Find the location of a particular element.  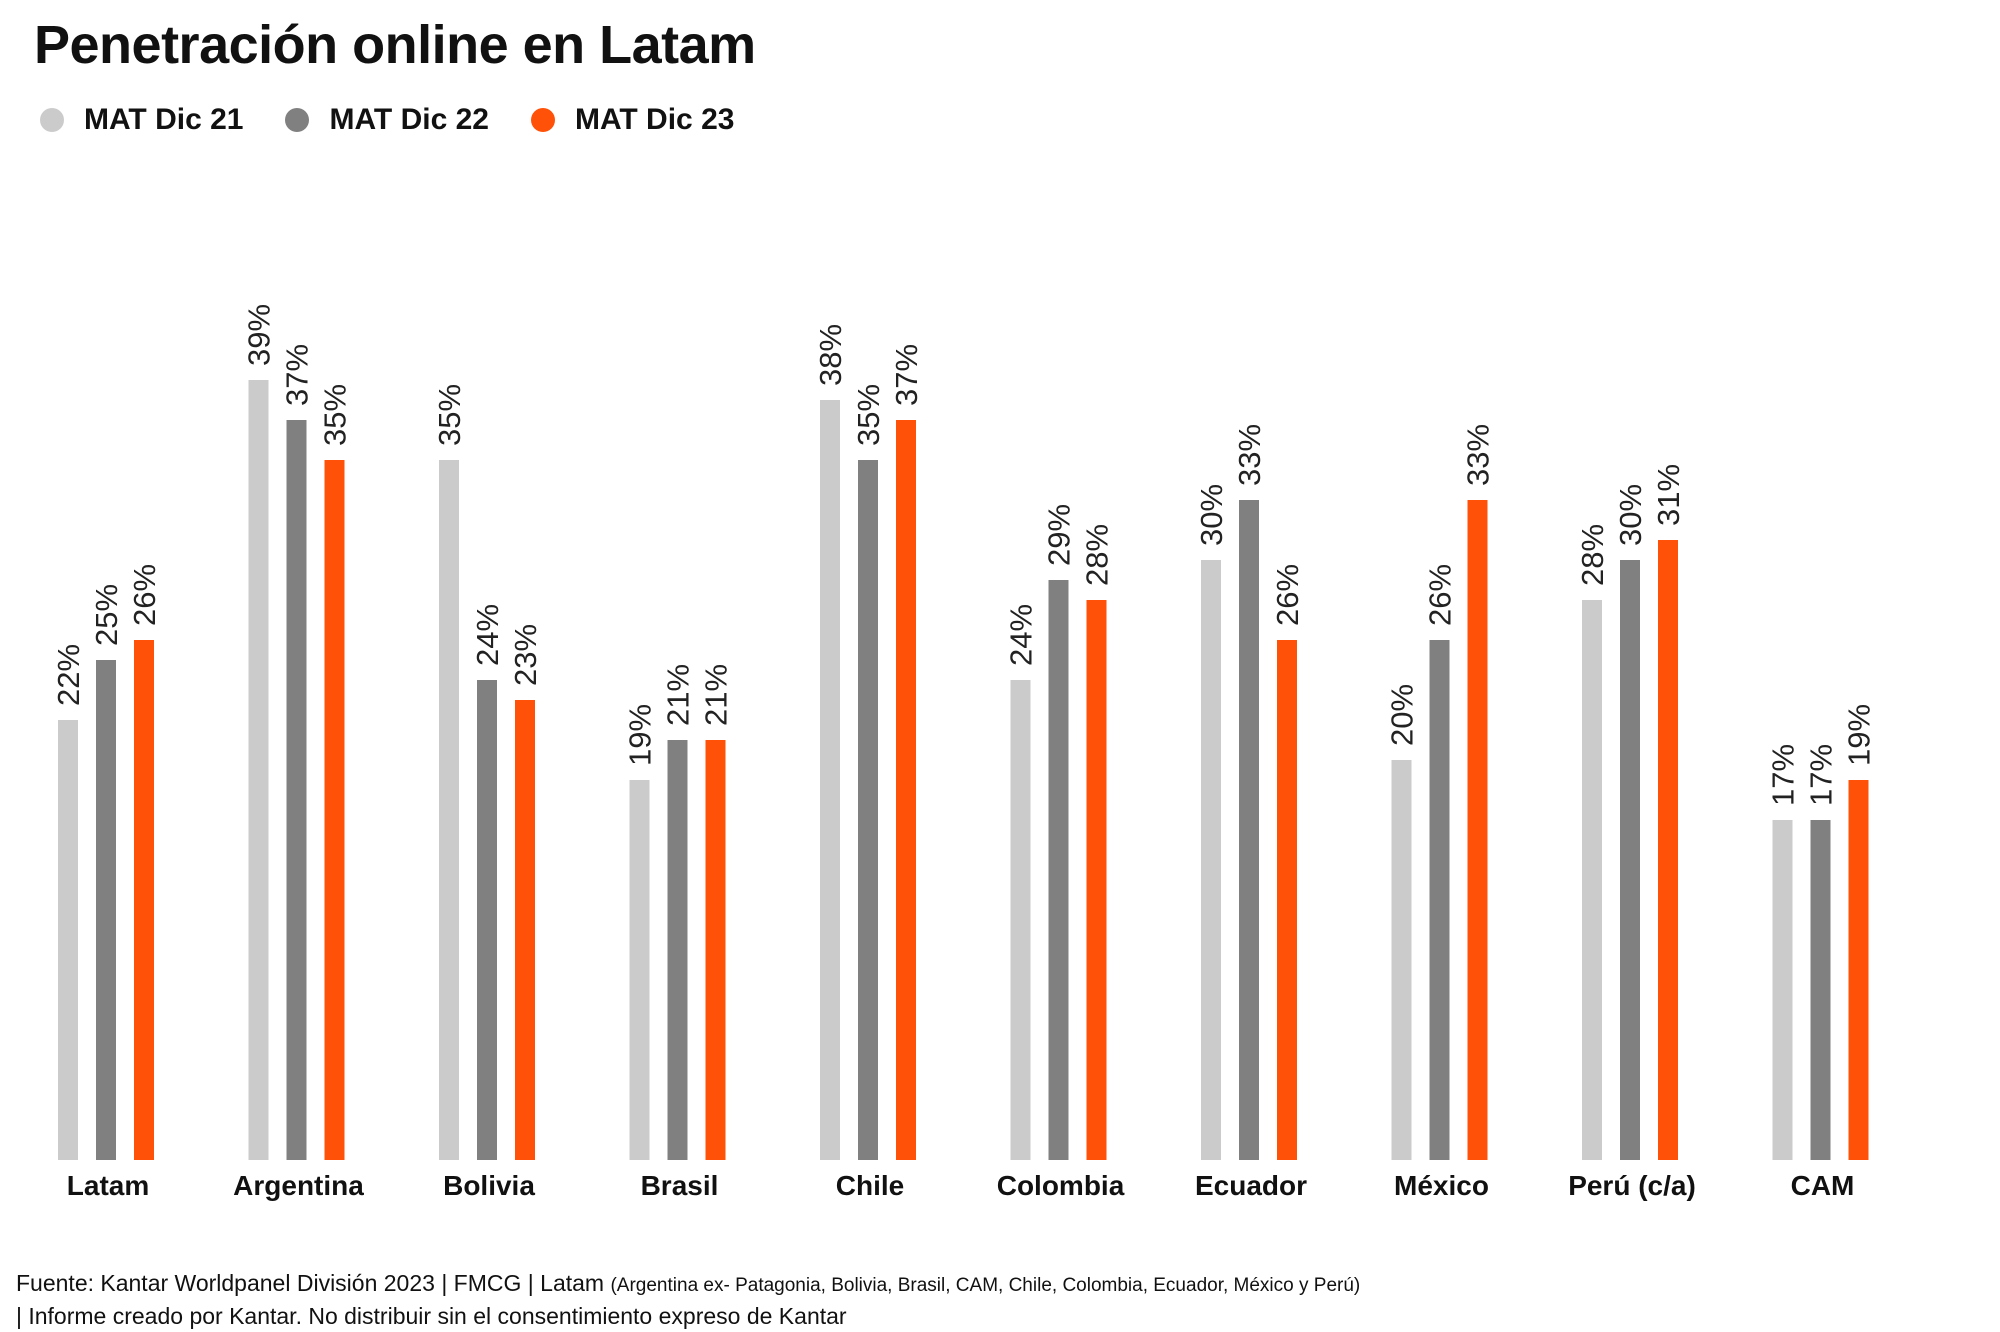

bar-group-brasil: 19%21% 21%Brasil is located at coordinates (678, 932).